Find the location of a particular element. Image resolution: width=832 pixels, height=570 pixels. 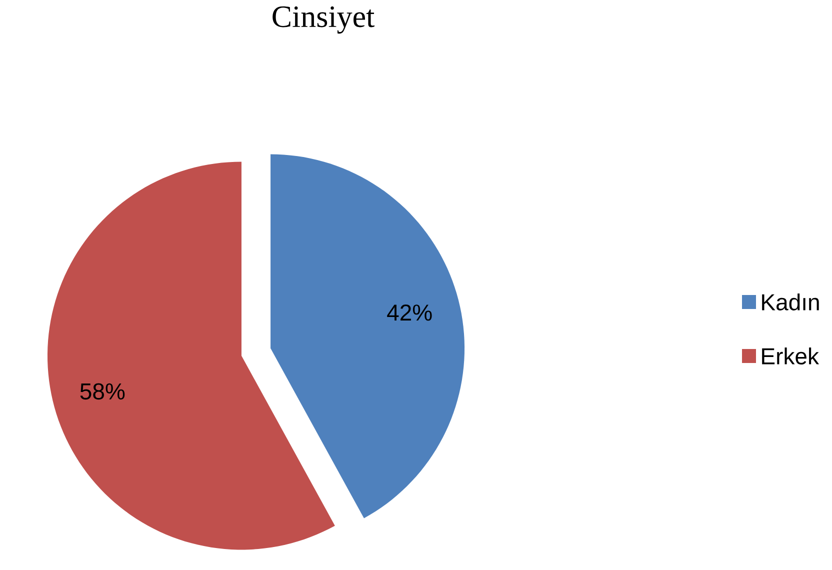

data-label: 42% is located at coordinates (409, 312).